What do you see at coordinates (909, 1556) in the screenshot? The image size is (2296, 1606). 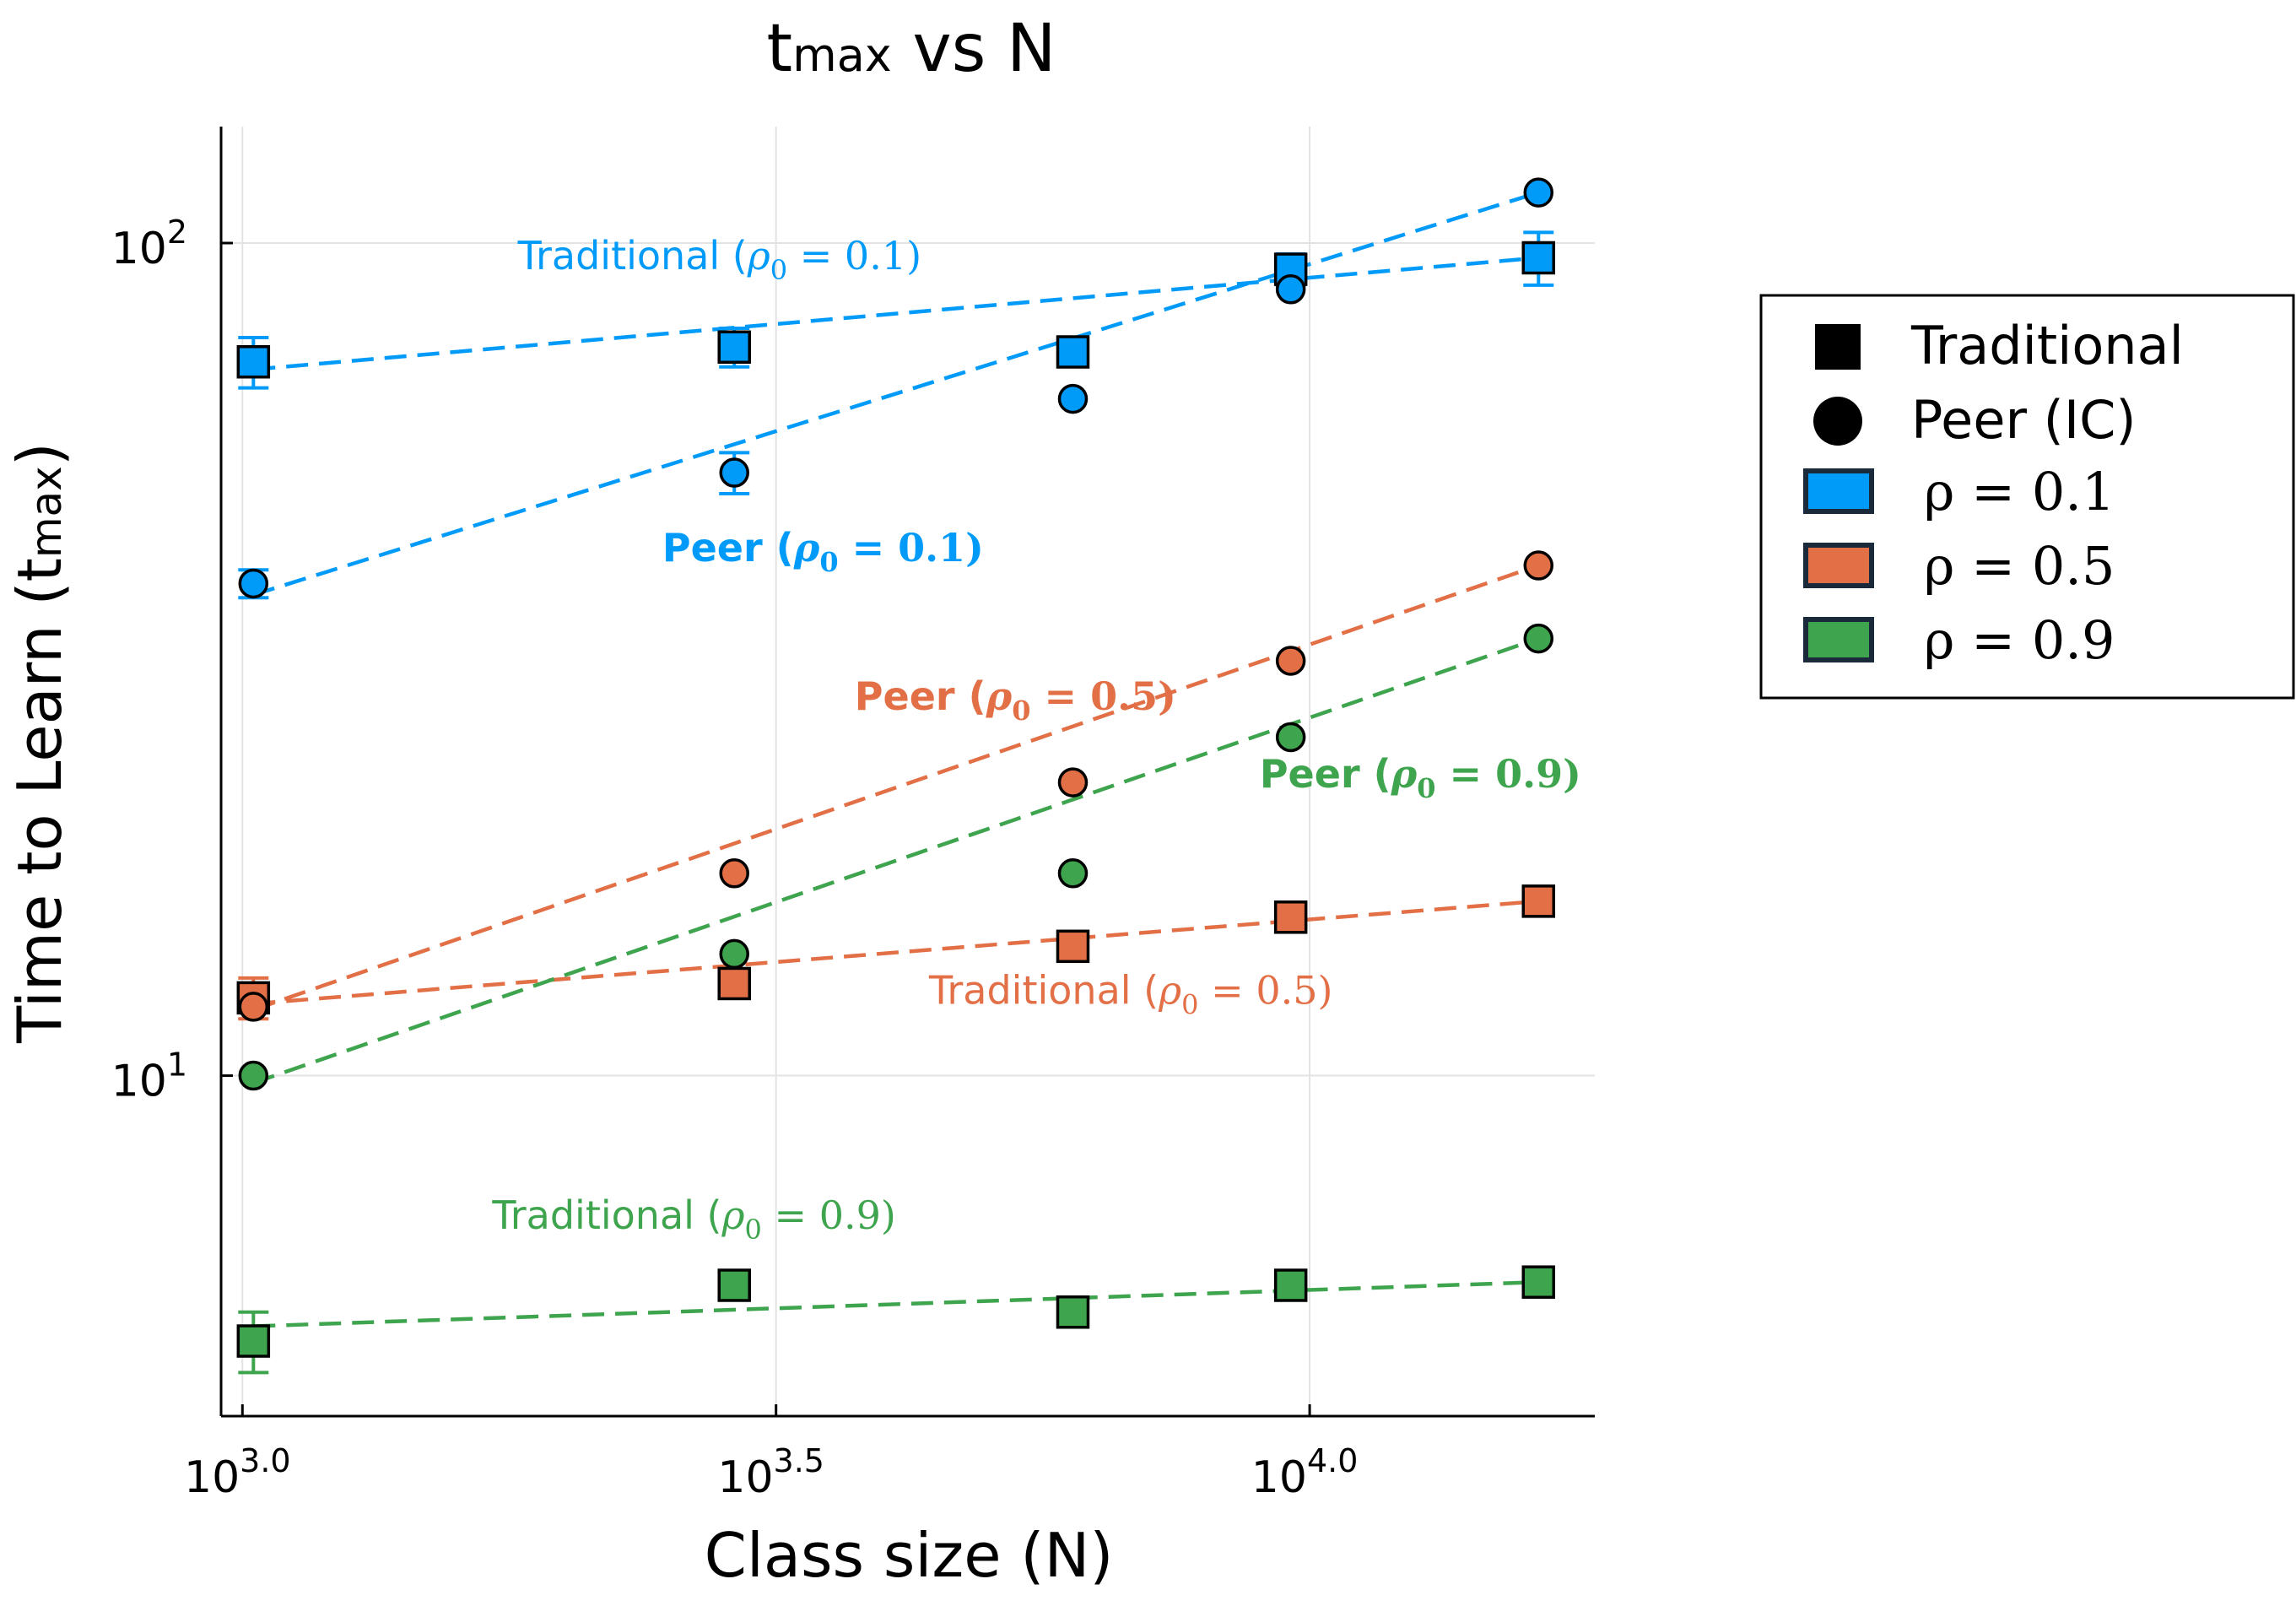 I see `x-axis-label: Class size (N)` at bounding box center [909, 1556].